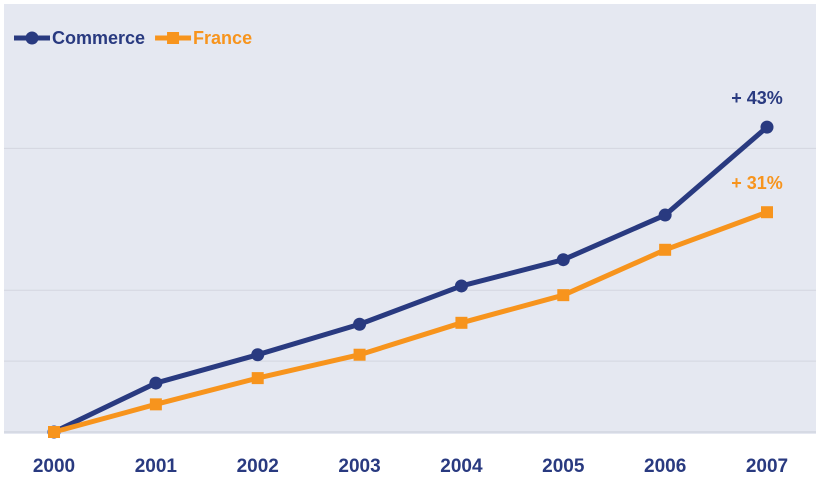 The height and width of the screenshot is (482, 820). I want to click on data-label: + 31%, so click(757, 183).